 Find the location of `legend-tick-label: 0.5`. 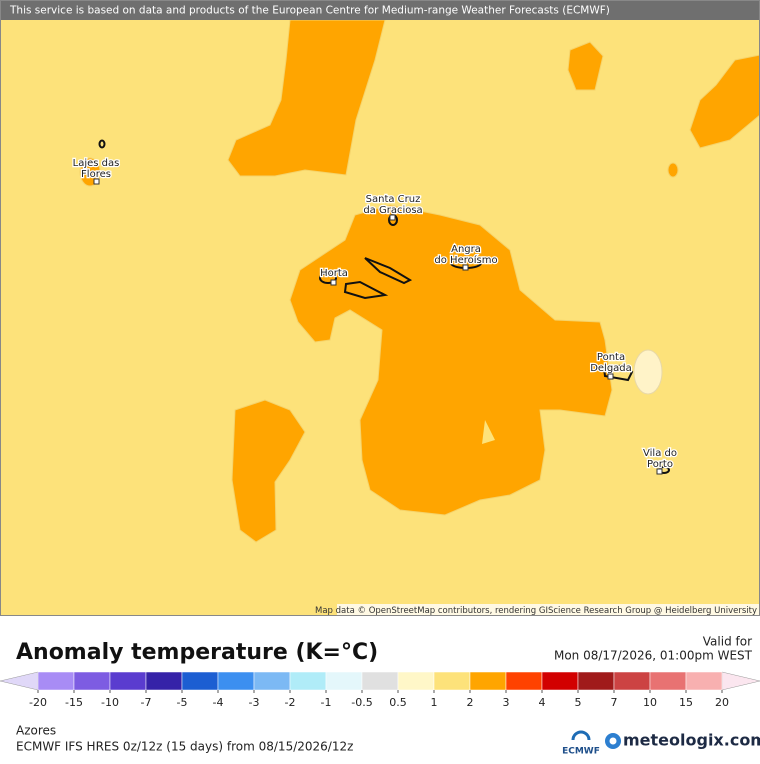

legend-tick-label: 0.5 is located at coordinates (398, 702).